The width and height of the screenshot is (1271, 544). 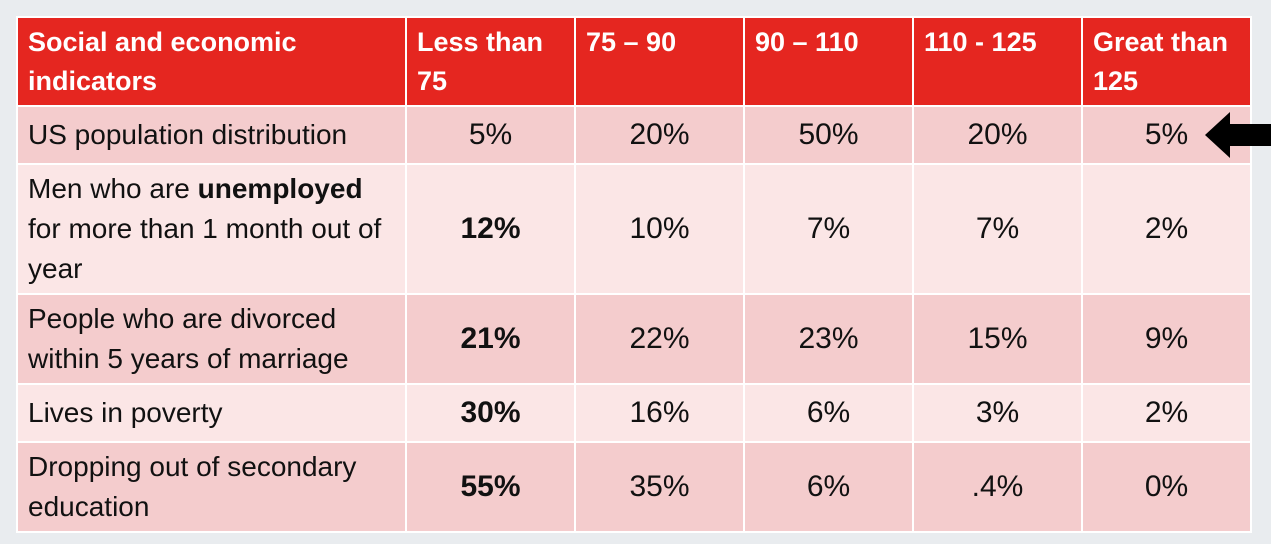 What do you see at coordinates (828, 339) in the screenshot?
I see `table-cell: 23%` at bounding box center [828, 339].